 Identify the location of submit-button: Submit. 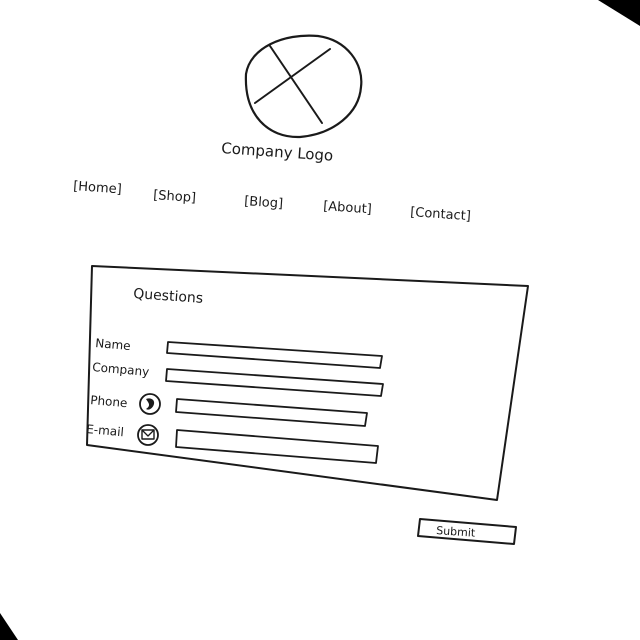
(467, 531).